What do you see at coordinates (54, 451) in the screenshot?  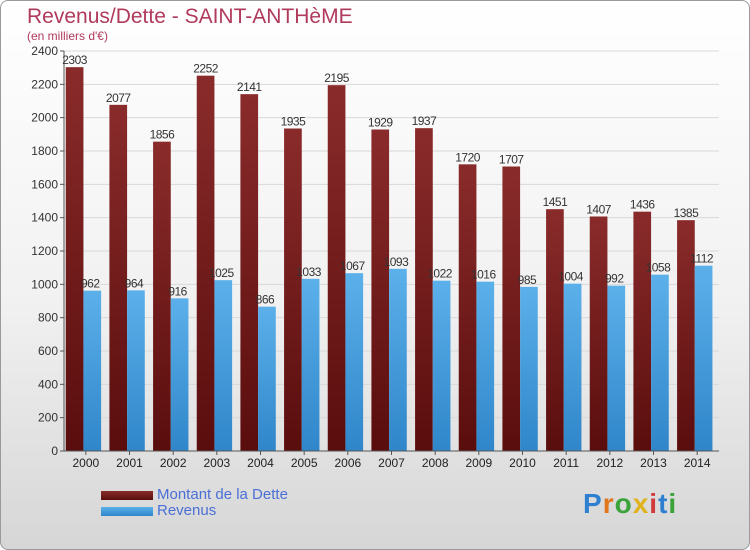 I see `y-tick-label: 0` at bounding box center [54, 451].